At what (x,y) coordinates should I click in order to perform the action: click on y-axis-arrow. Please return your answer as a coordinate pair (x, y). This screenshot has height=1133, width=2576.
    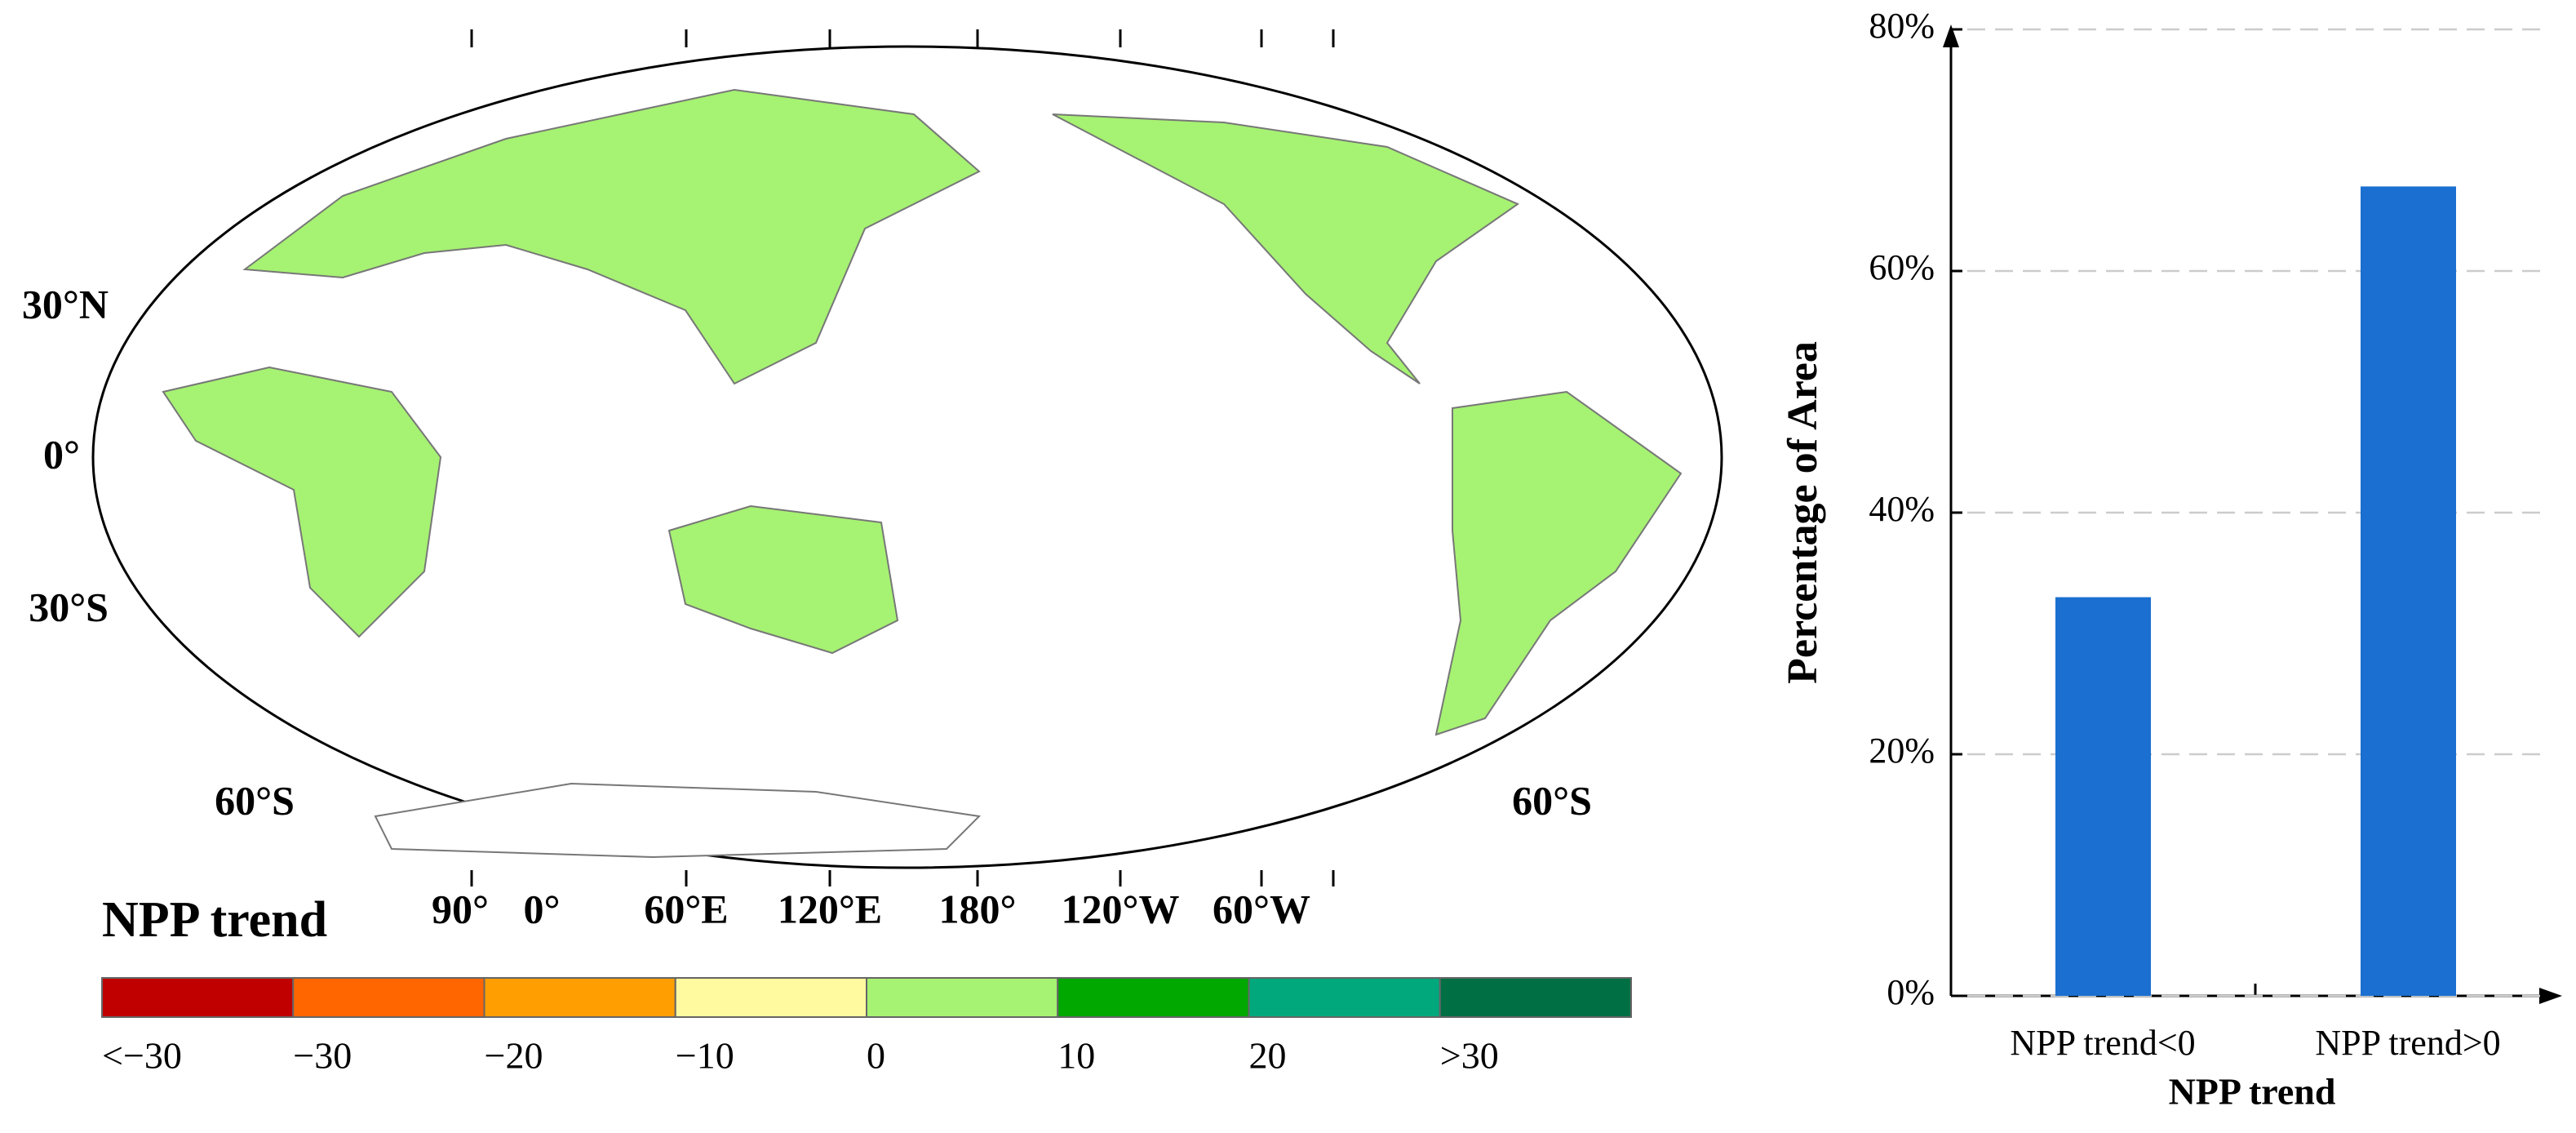
    Looking at the image, I should click on (1951, 35).